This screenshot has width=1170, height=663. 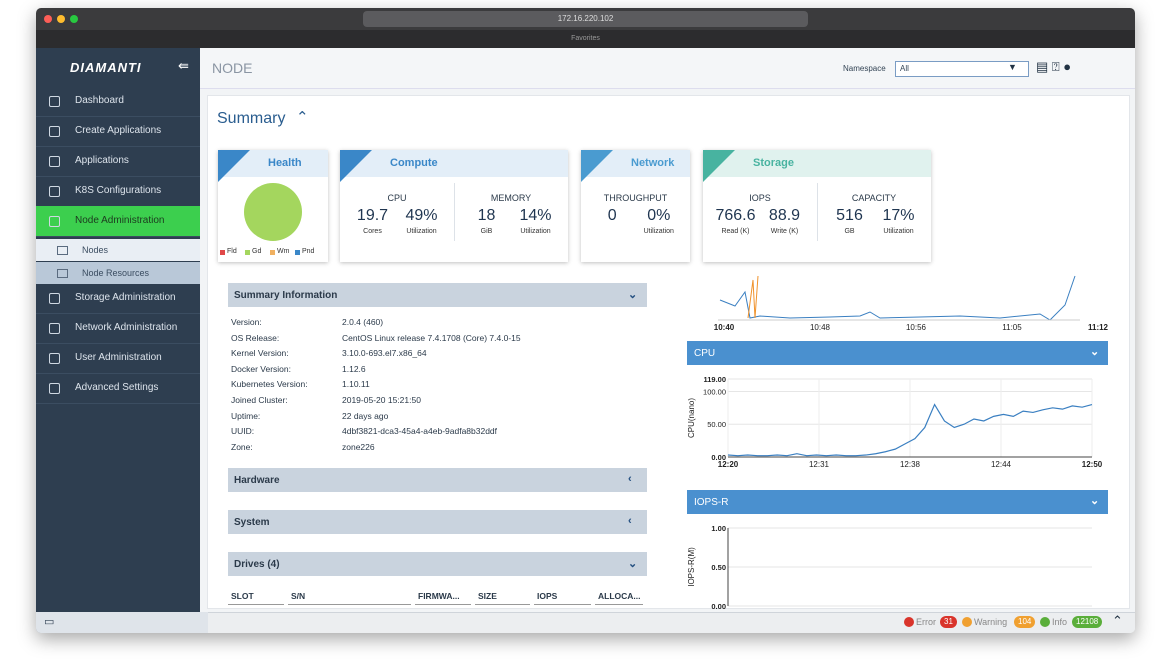 I want to click on y-axis-label: IOPS-R(M), so click(x=691, y=567).